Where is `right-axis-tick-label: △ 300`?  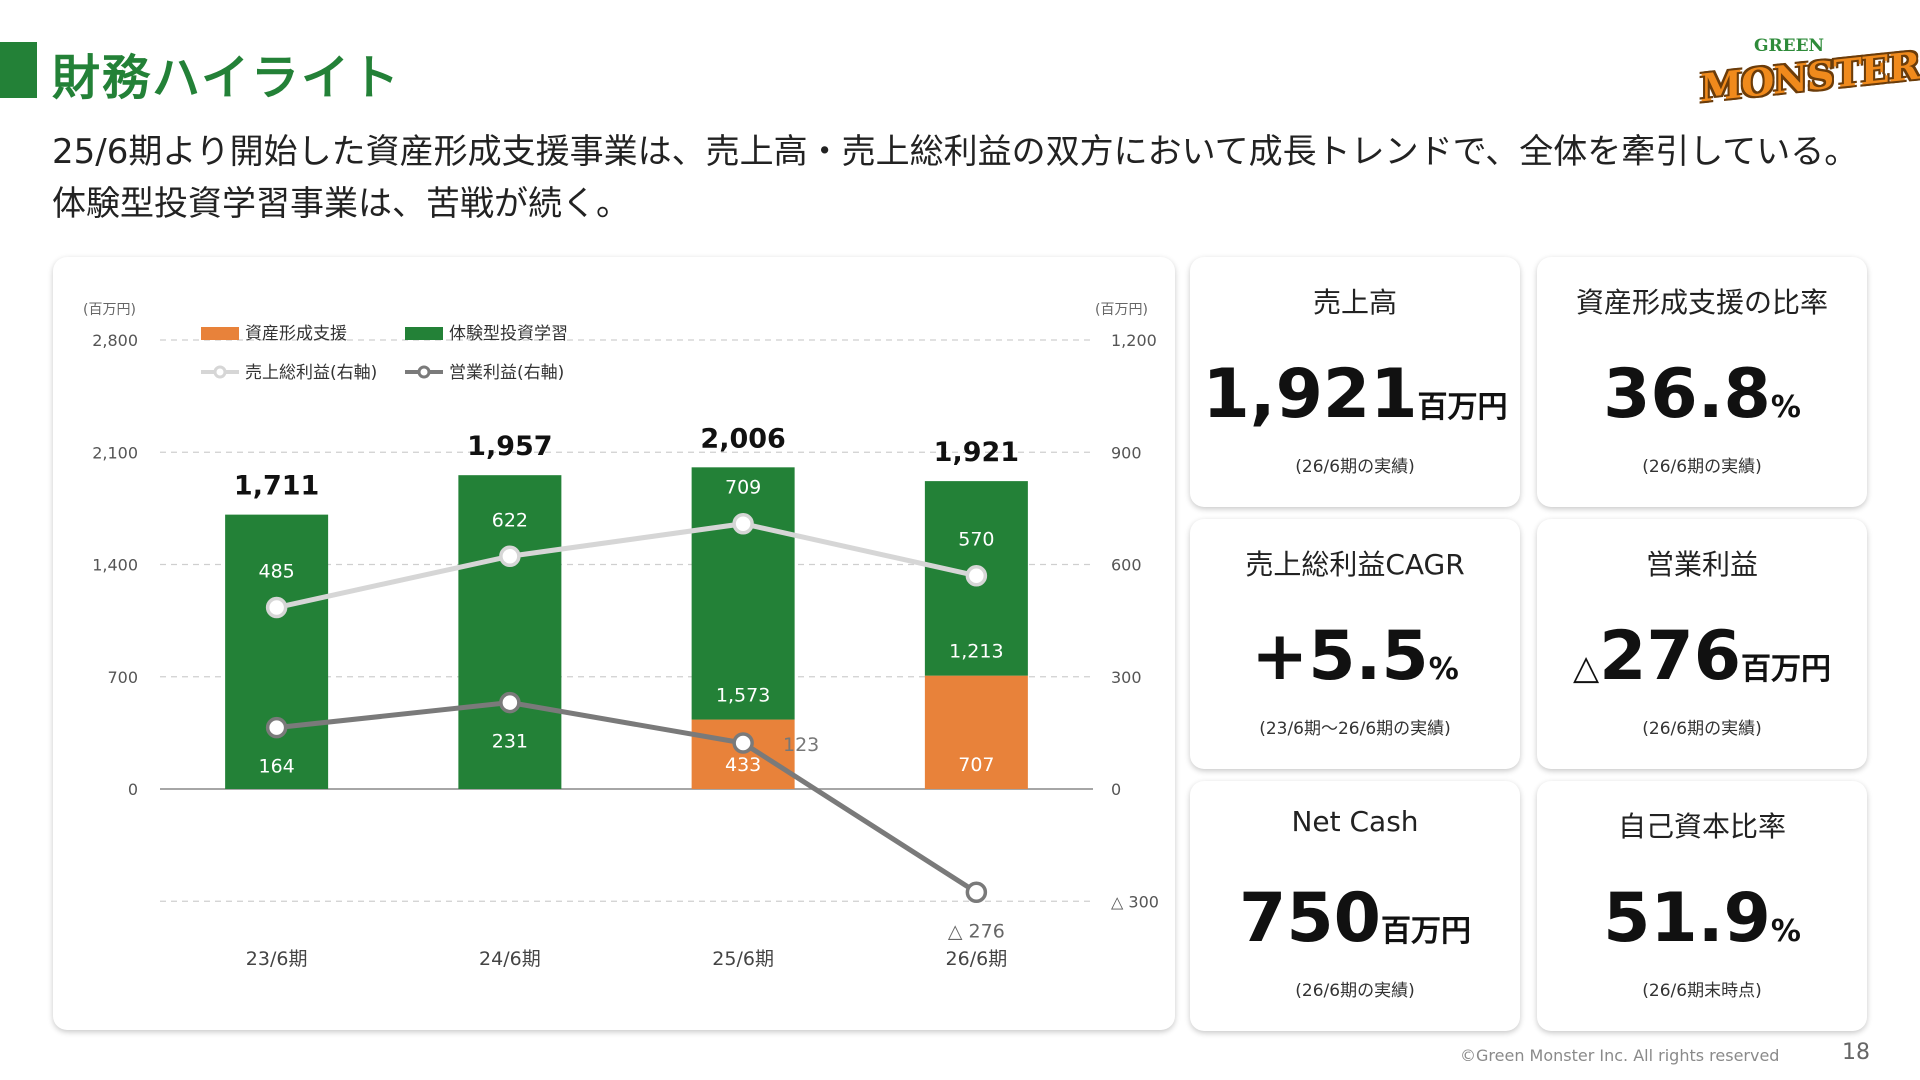 right-axis-tick-label: △ 300 is located at coordinates (1135, 901).